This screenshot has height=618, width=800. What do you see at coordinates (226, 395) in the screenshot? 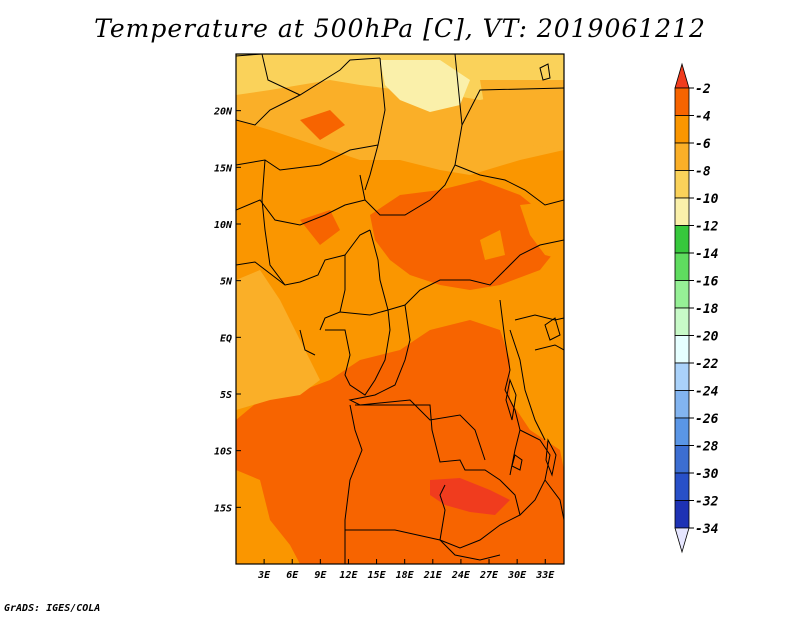
I see `y-tick-label: 5S` at bounding box center [226, 395].